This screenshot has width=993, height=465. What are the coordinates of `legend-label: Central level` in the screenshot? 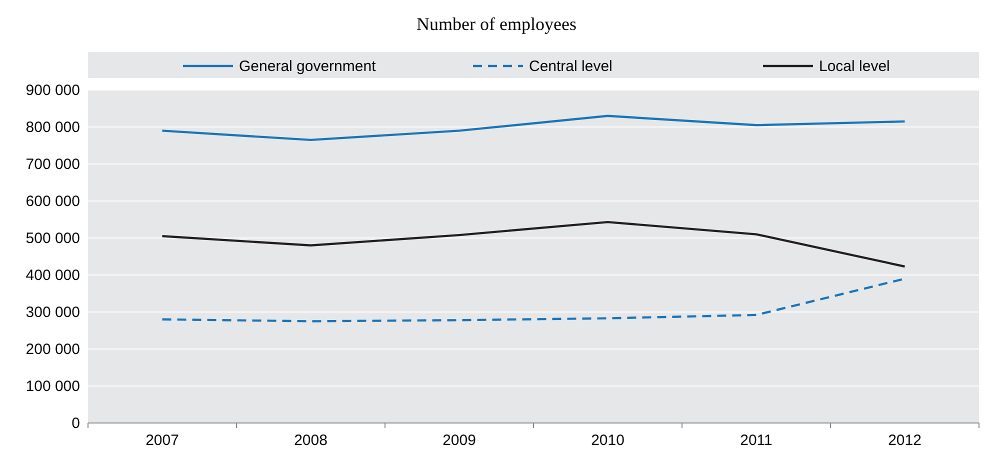 It's located at (570, 66).